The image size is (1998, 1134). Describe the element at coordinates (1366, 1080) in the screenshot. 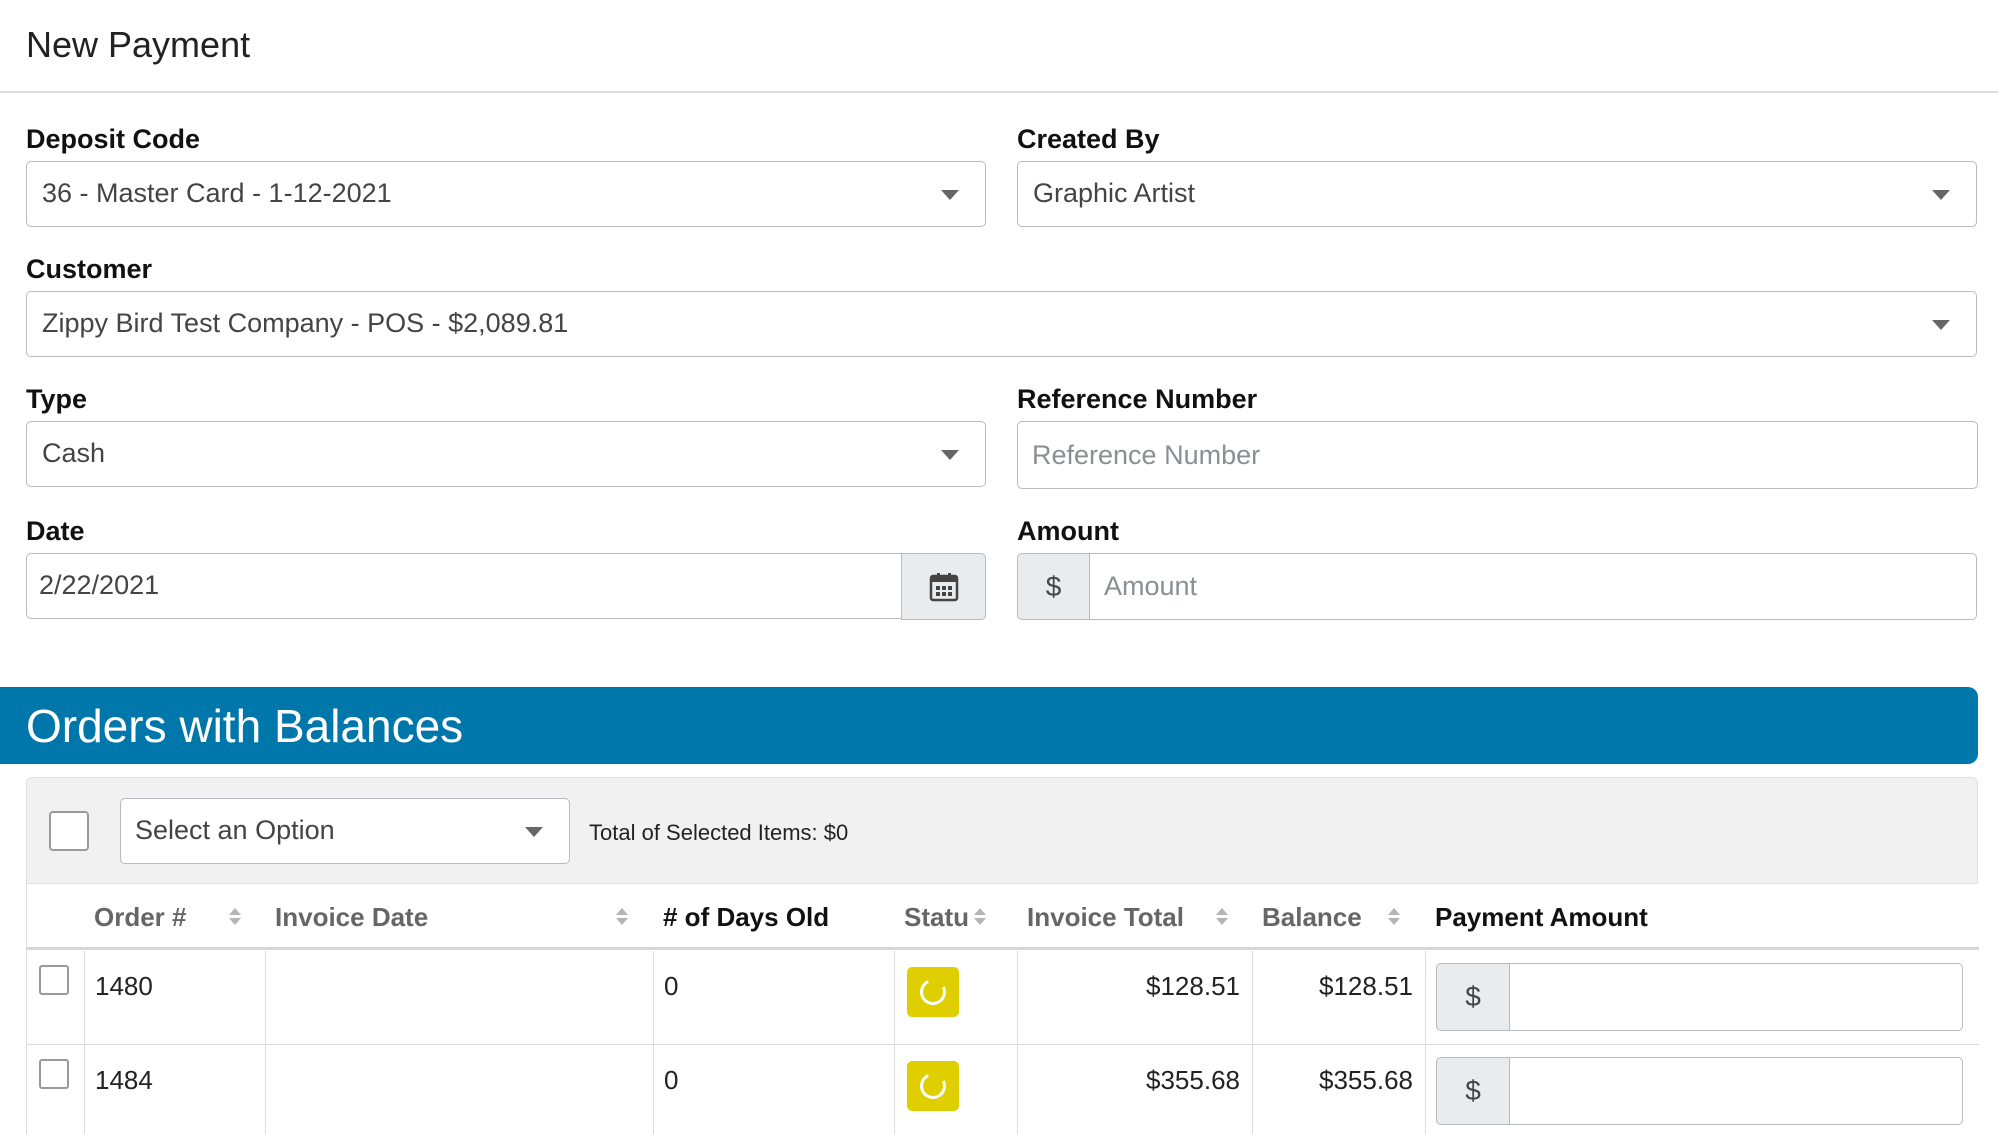

I see `balance: $355.68` at that location.